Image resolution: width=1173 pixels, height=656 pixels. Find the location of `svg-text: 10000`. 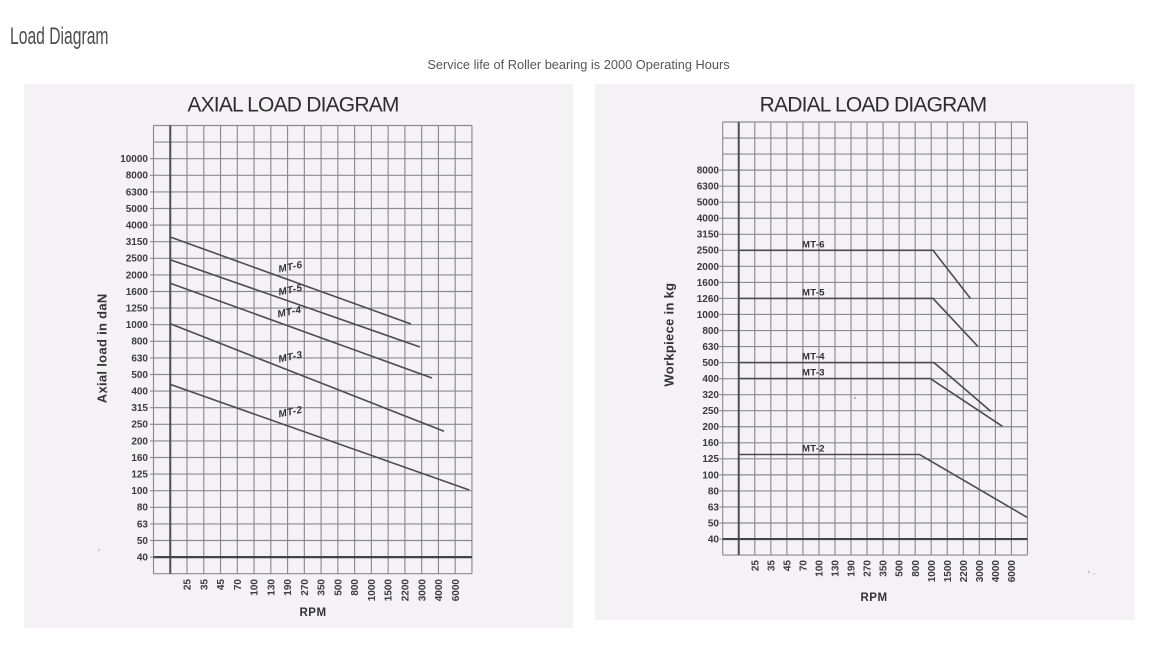

svg-text: 10000 is located at coordinates (134, 159).